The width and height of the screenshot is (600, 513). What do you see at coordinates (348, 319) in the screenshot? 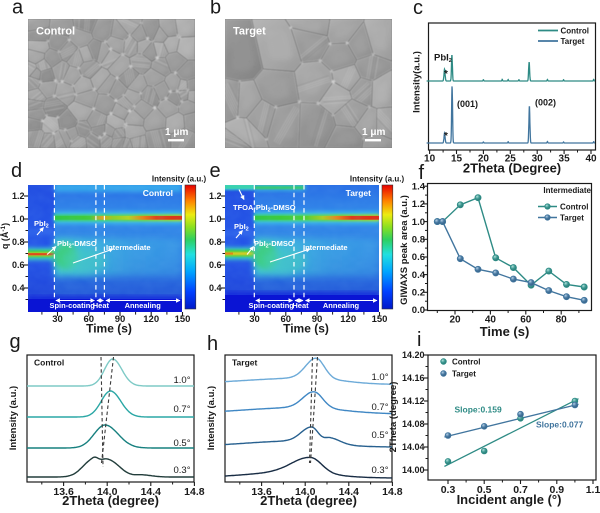
I see `svg-text: 120` at bounding box center [348, 319].